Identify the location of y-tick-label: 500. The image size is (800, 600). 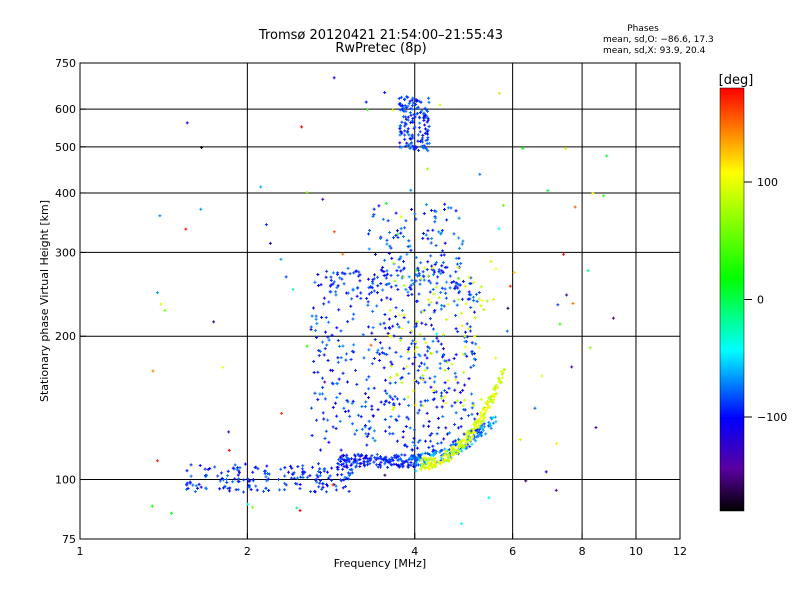
(65, 147).